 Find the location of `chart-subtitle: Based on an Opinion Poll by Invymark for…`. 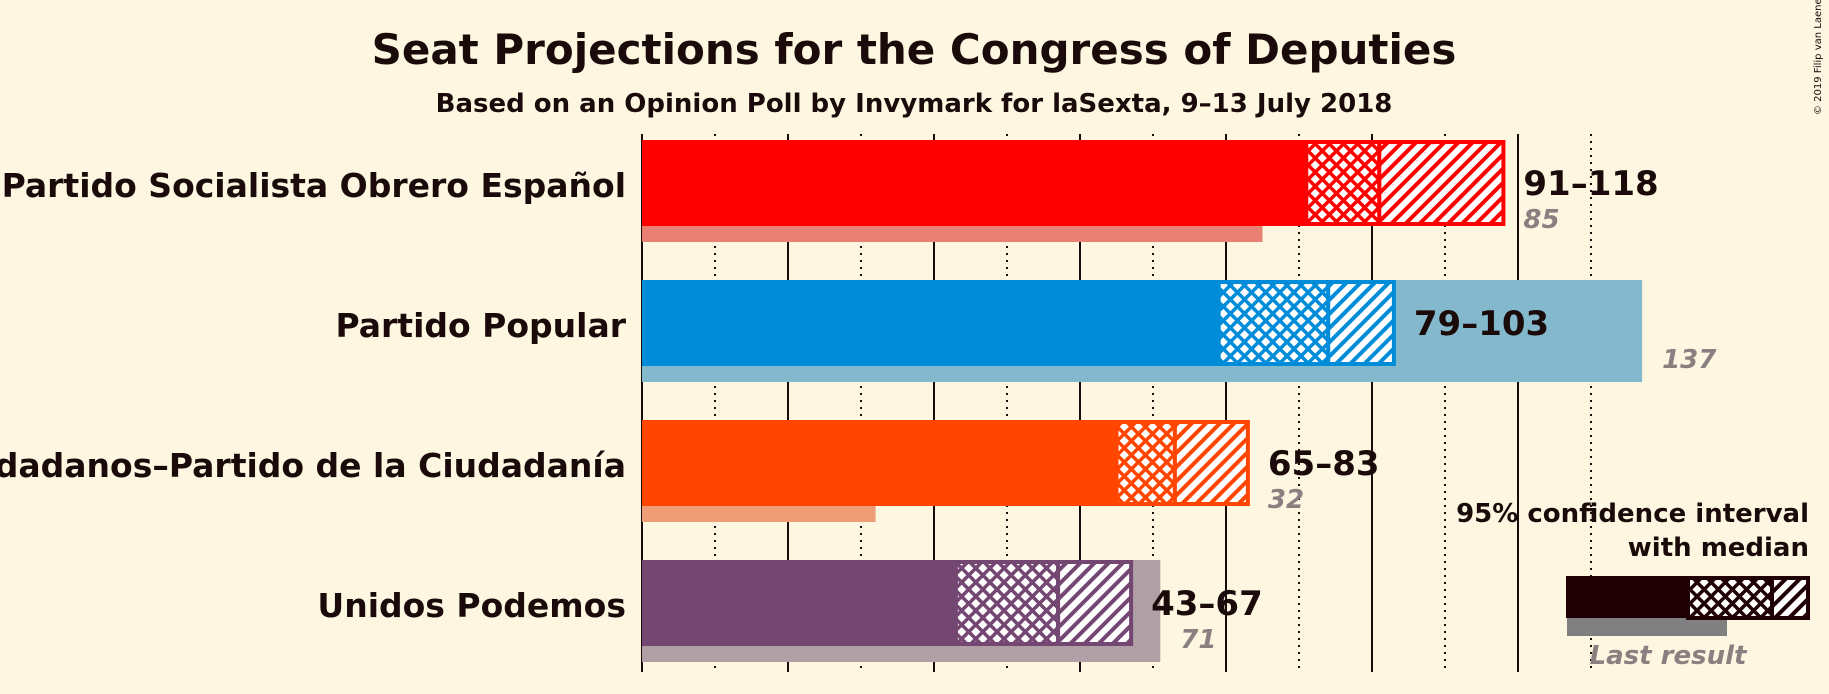

chart-subtitle: Based on an Opinion Poll by Invymark for… is located at coordinates (914, 104).